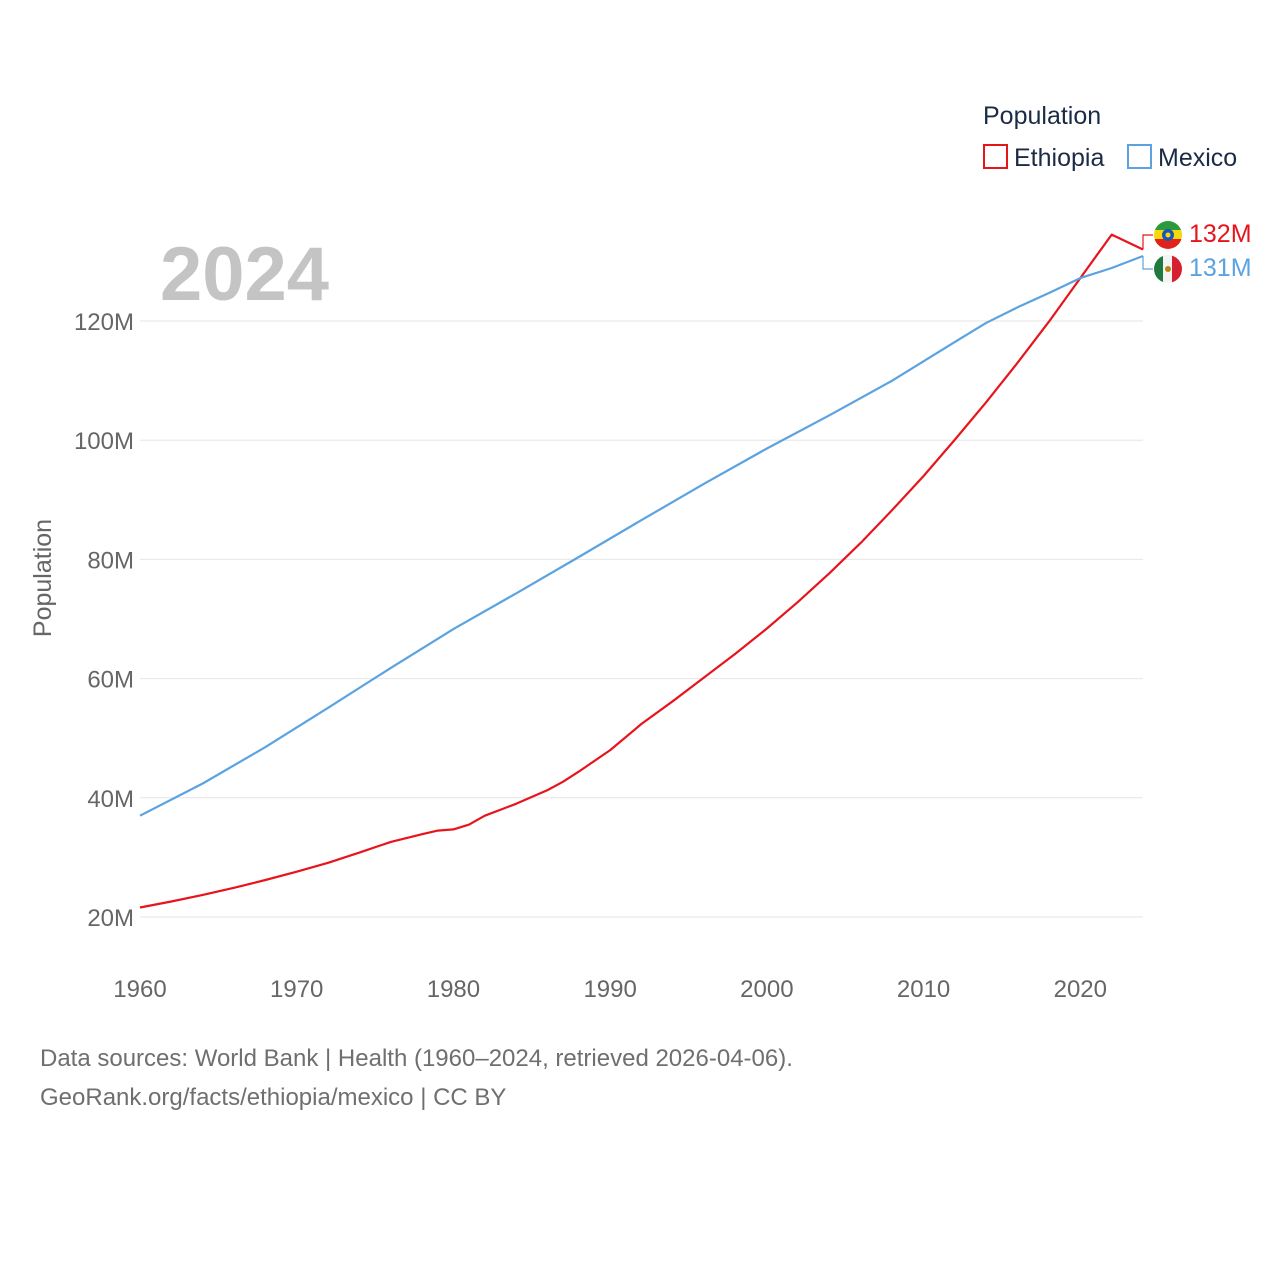 The image size is (1280, 1280). I want to click on mexico-end-label: 131M, so click(1220, 268).